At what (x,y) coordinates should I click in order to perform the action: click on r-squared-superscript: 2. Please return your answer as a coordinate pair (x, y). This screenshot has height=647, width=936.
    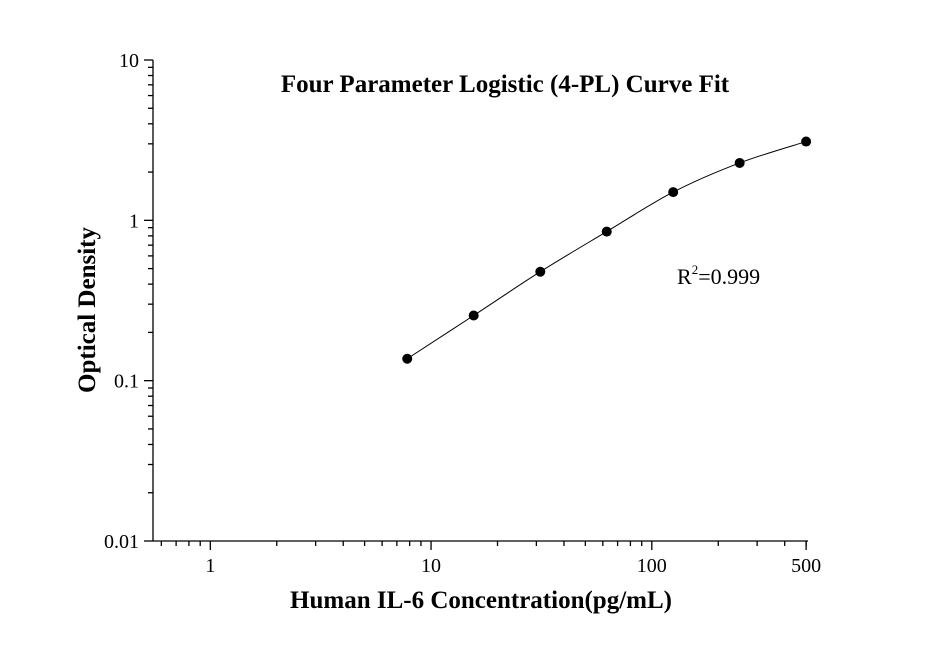
    Looking at the image, I should click on (695, 269).